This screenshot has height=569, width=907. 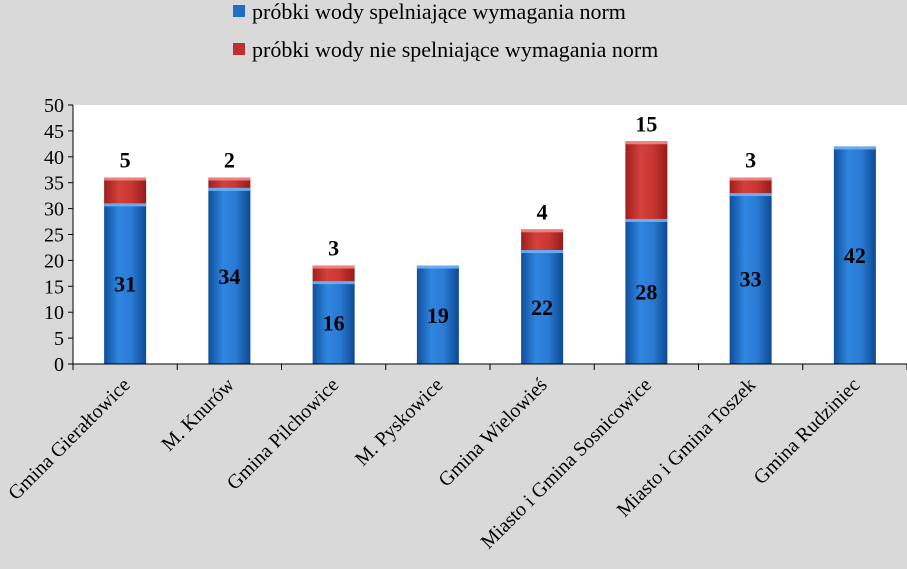 What do you see at coordinates (806, 431) in the screenshot?
I see `x-category-label: Gmina Rudziniec` at bounding box center [806, 431].